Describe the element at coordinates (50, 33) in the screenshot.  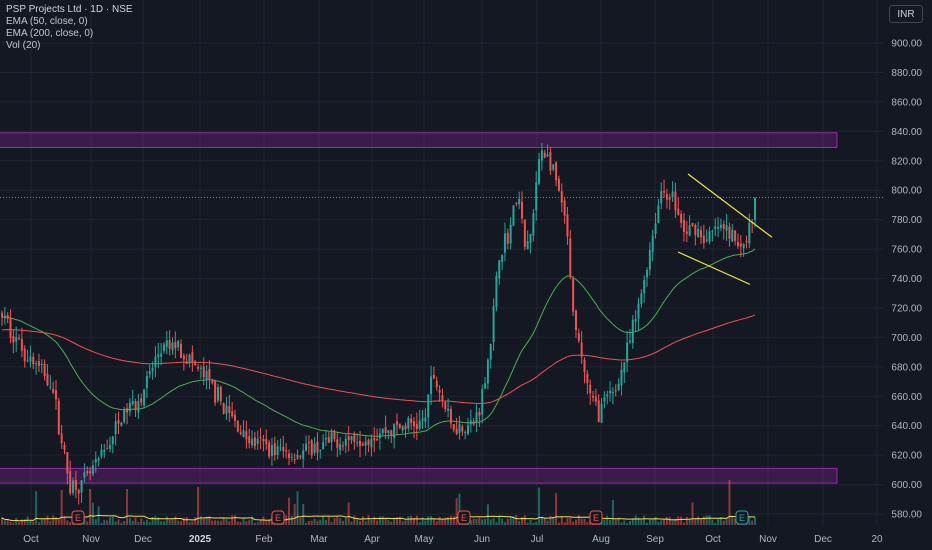
I see `indicator-ema200: EMA (200, close, 0)` at that location.